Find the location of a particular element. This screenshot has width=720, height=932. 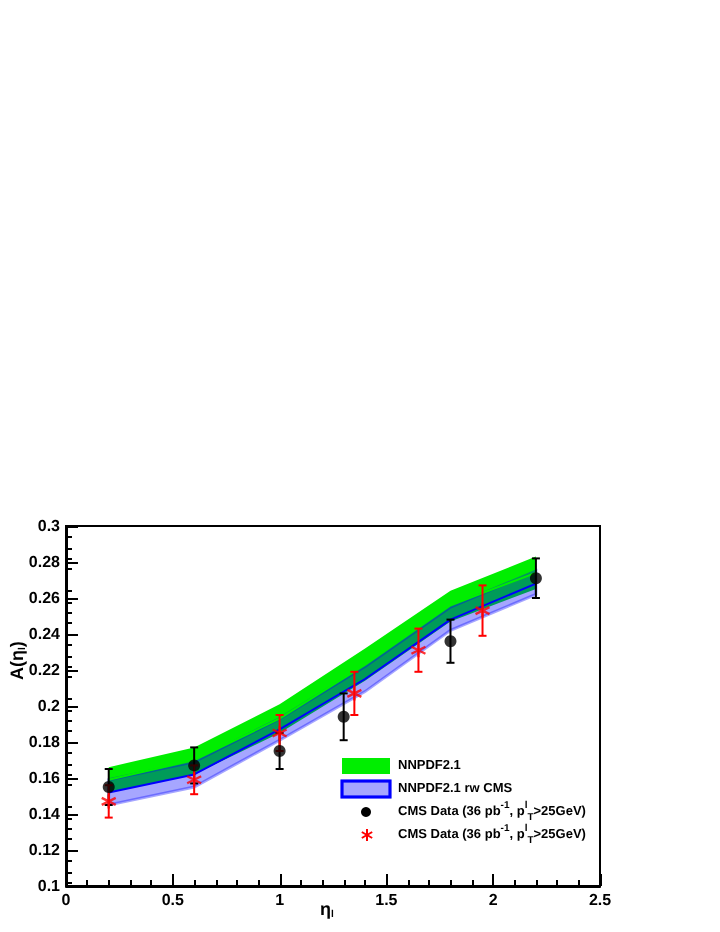

x-tick-label: 2.5 is located at coordinates (600, 900).